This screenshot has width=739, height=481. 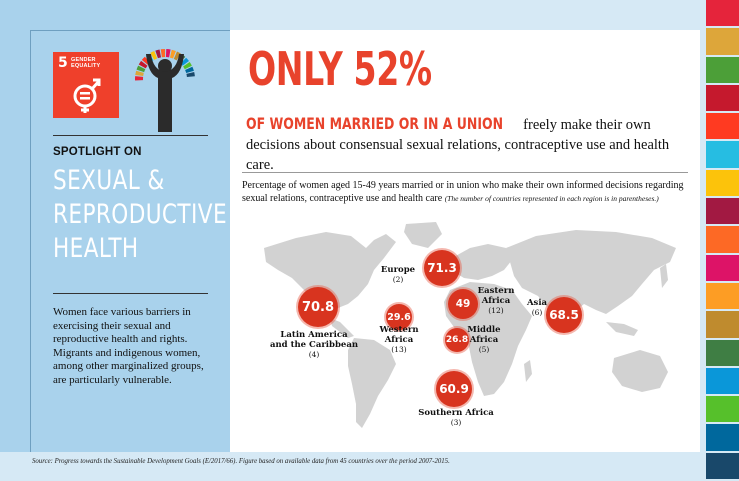 I want to click on sdg-goal-5-tile: 5 GENDER EQUALITY, so click(x=86, y=85).